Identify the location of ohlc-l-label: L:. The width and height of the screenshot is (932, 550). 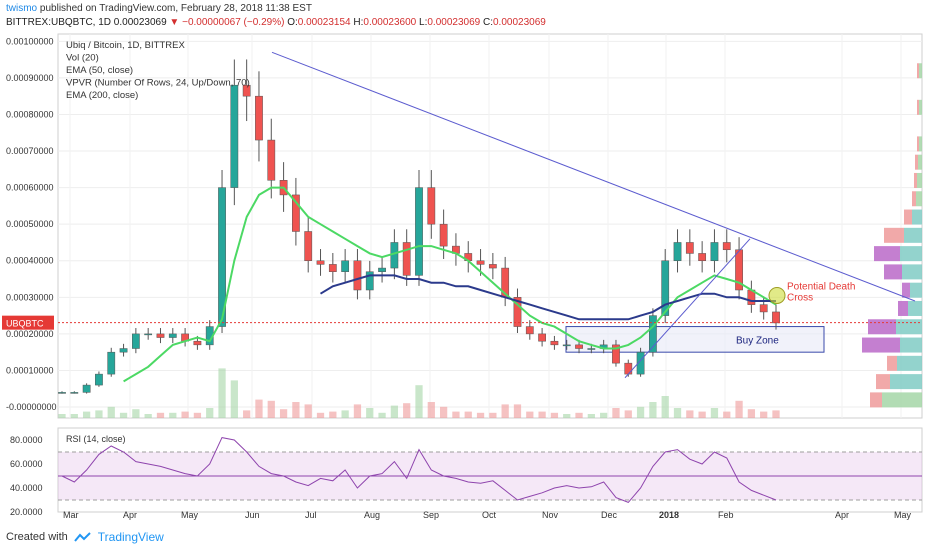
(423, 22).